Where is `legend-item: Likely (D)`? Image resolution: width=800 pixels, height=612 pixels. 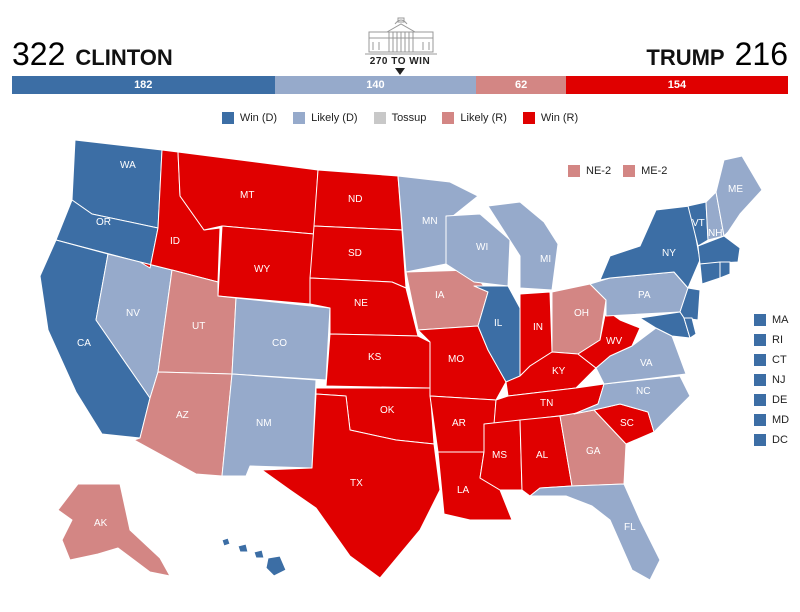 legend-item: Likely (D) is located at coordinates (325, 118).